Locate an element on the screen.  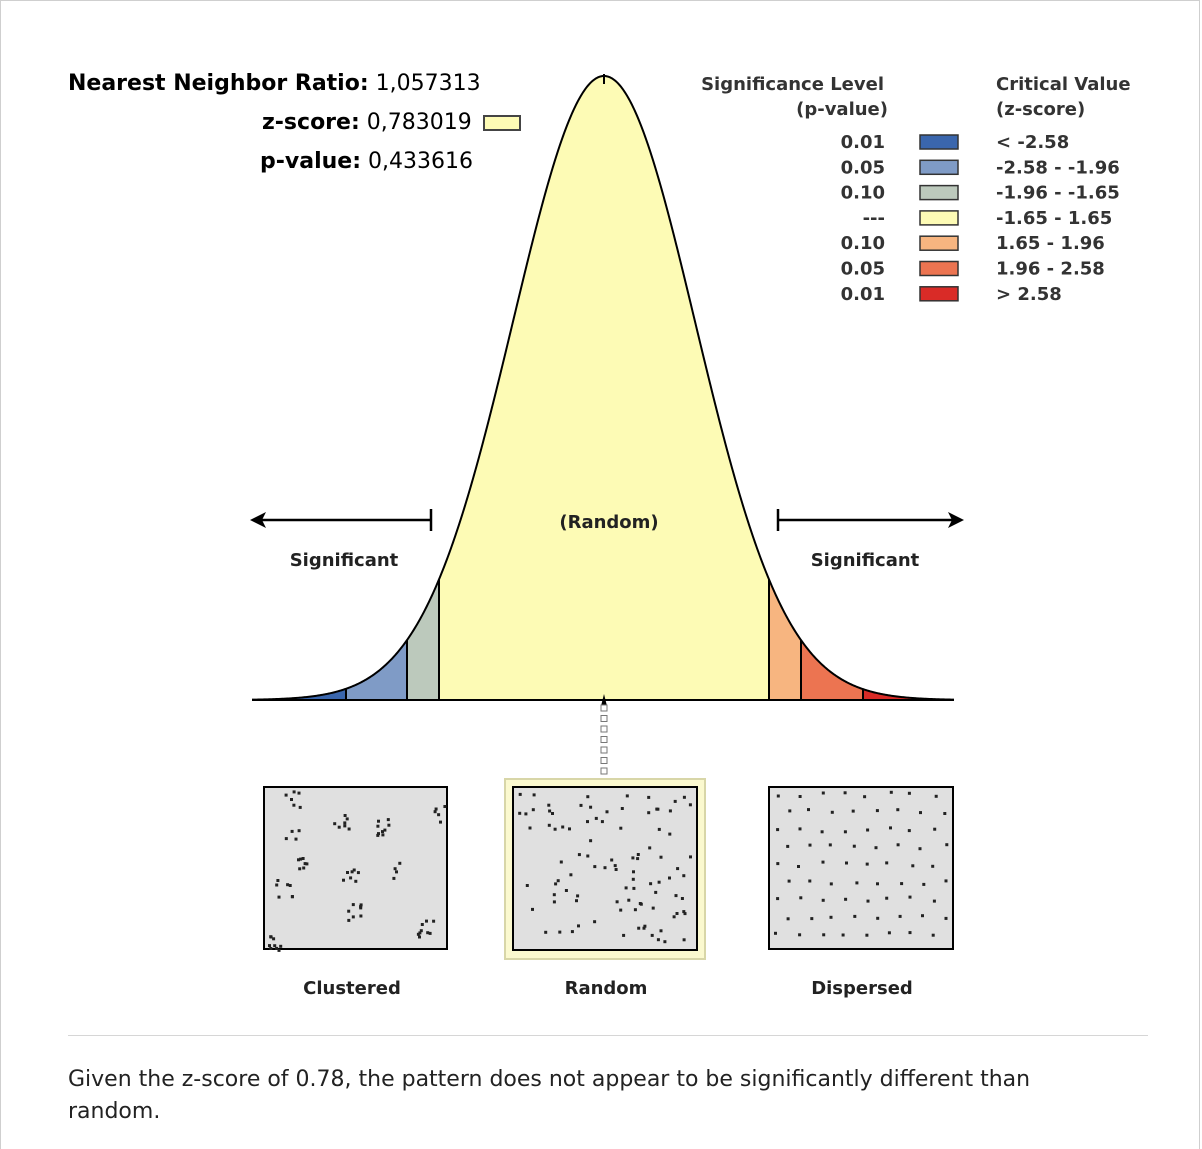
legend-p-value: 0.05 is located at coordinates (863, 167).